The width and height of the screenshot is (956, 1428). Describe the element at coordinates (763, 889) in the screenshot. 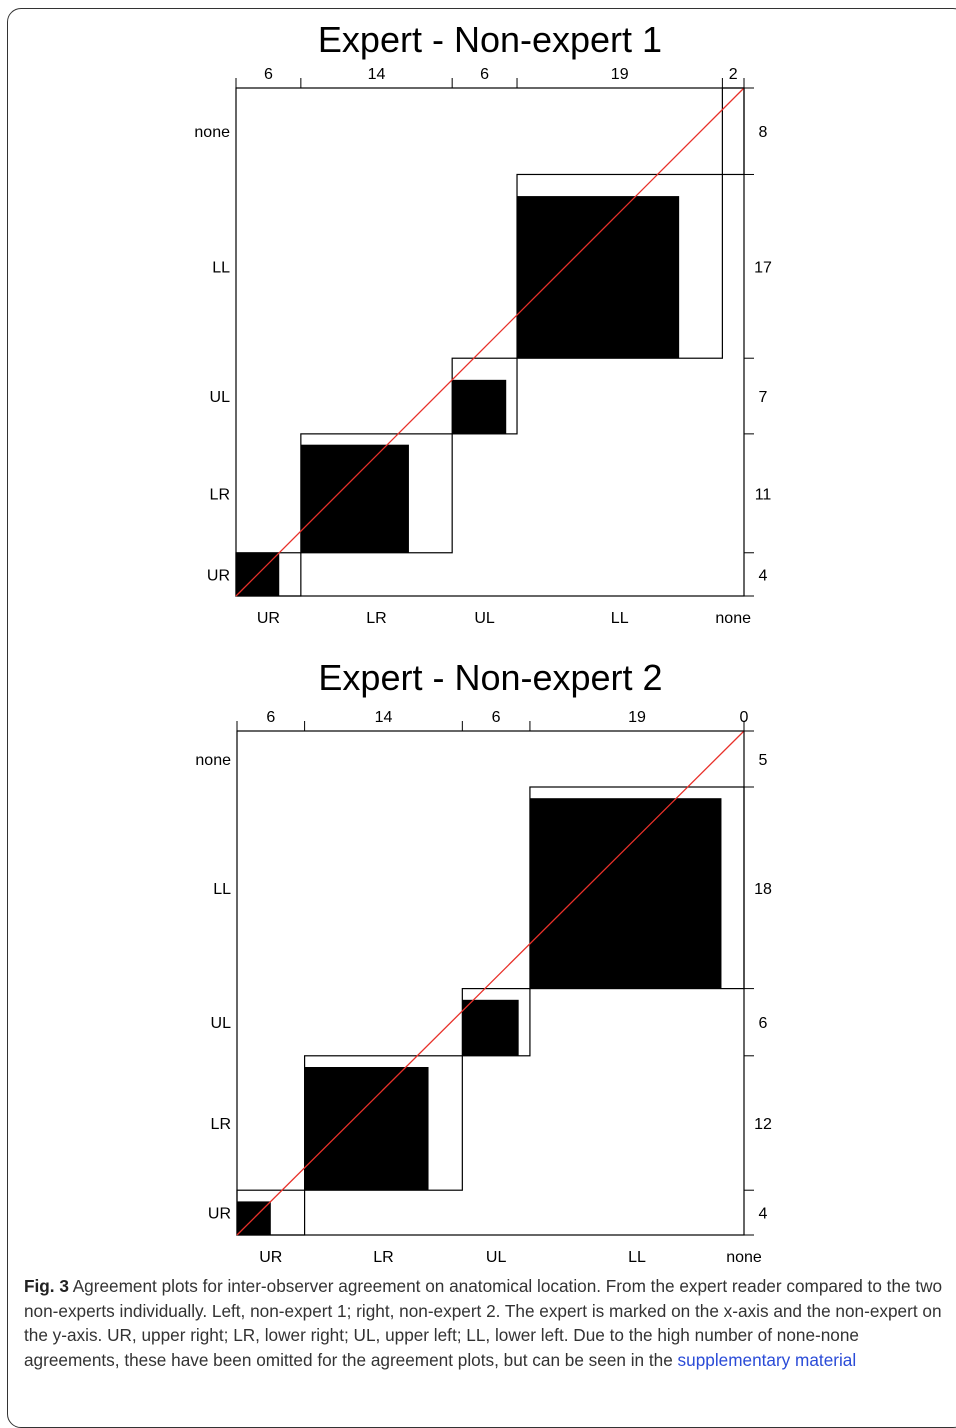

I see `y-marginal-label: 18` at that location.